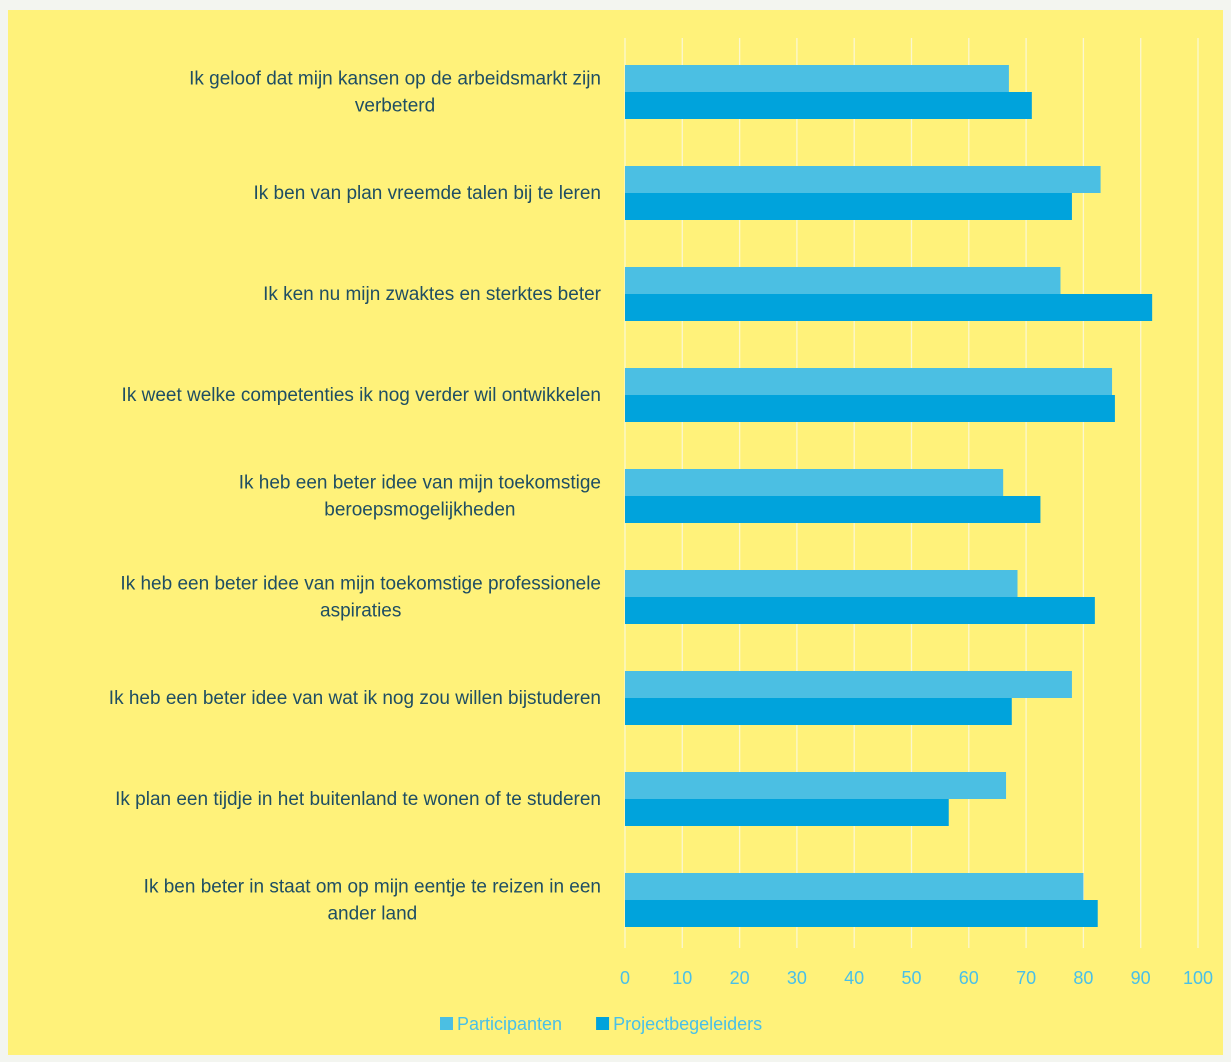 Image resolution: width=1231 pixels, height=1062 pixels. Describe the element at coordinates (509, 1024) in the screenshot. I see `legend-label-participanten: Participanten` at that location.